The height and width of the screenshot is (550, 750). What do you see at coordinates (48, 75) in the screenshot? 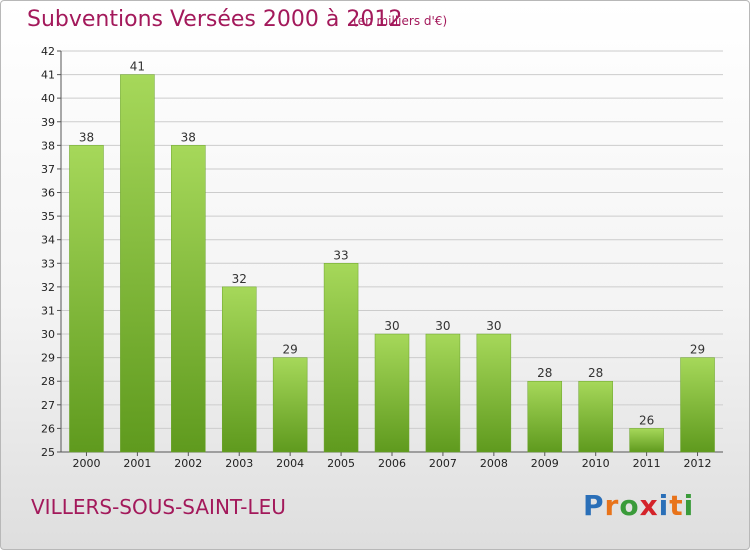
I see `y-tick-label: 41` at bounding box center [48, 75].